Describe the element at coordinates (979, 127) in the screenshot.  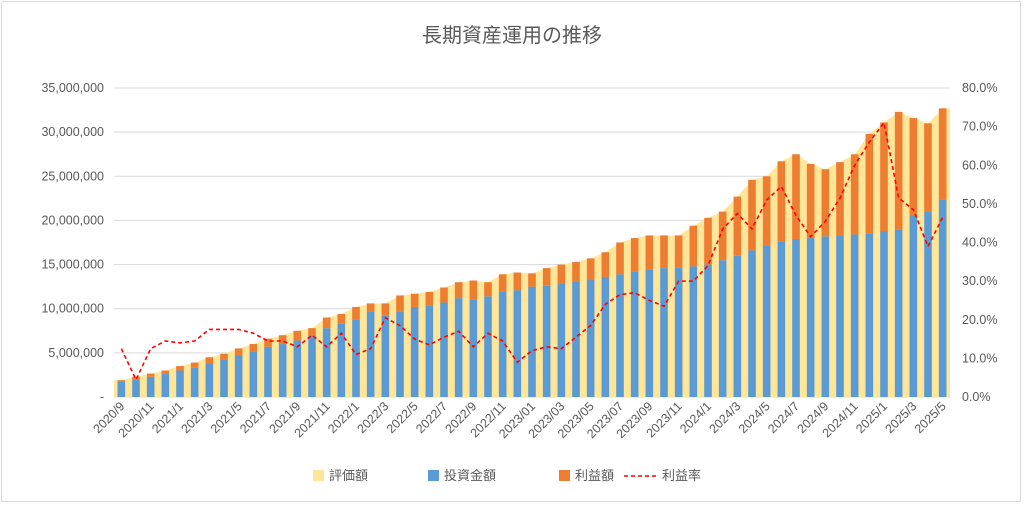
I see `y-right-tick-label: 70.0%` at that location.